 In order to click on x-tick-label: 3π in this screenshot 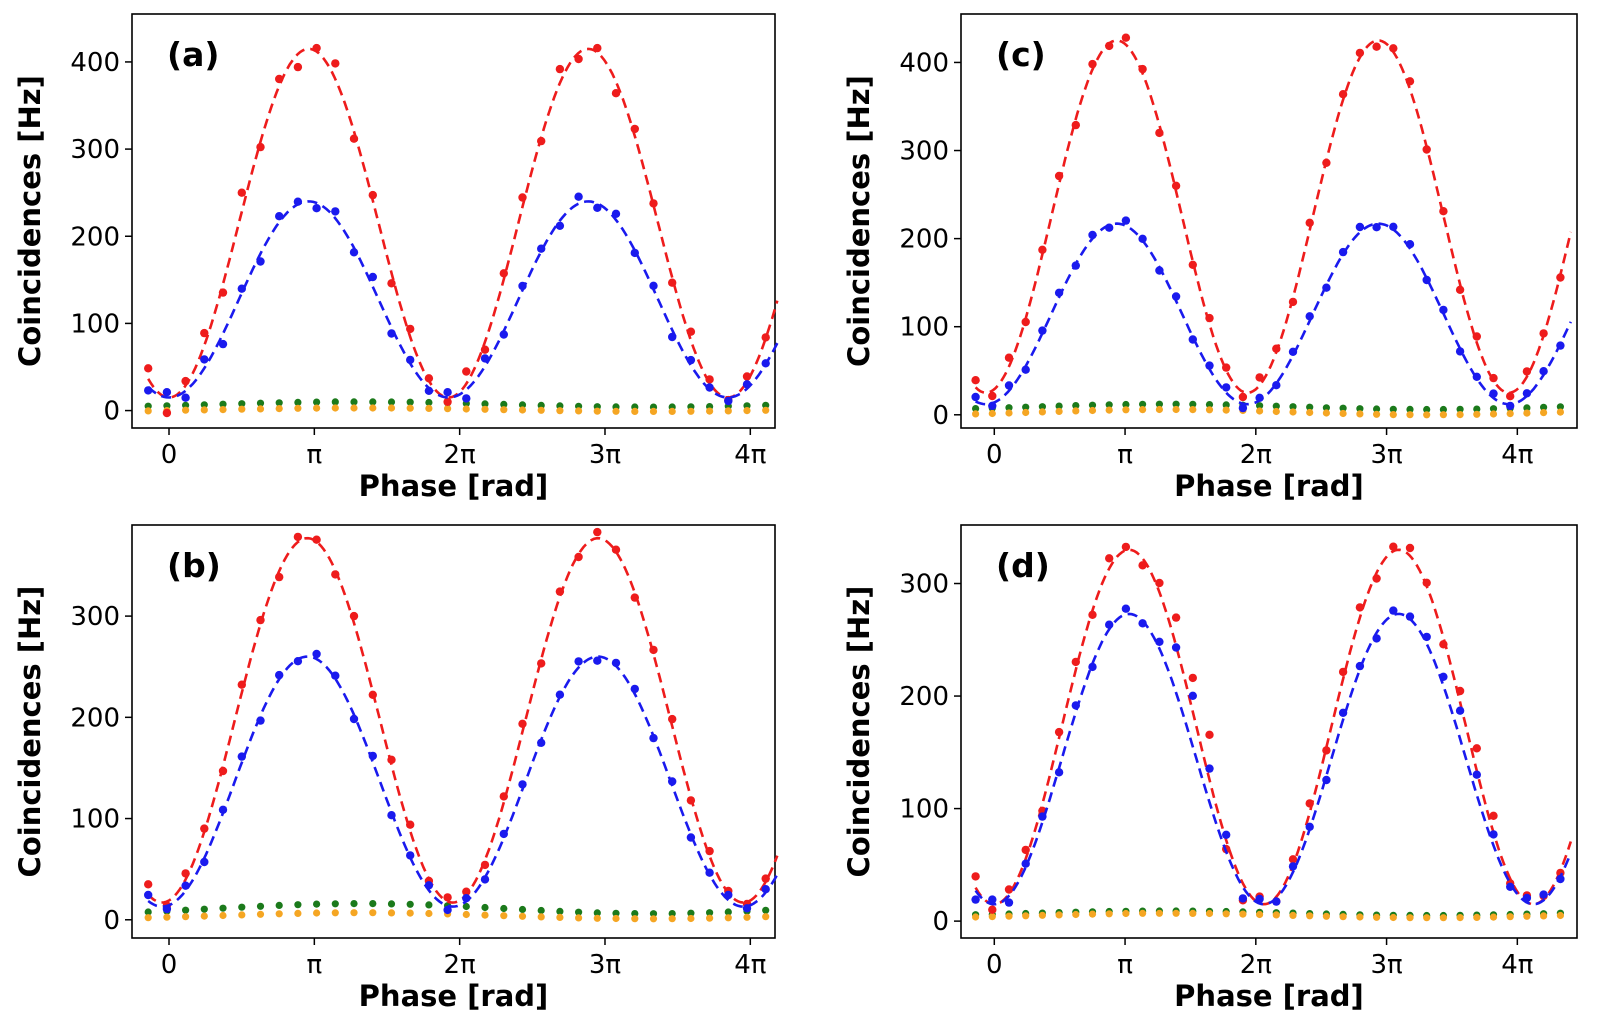, I will do `click(605, 965)`.